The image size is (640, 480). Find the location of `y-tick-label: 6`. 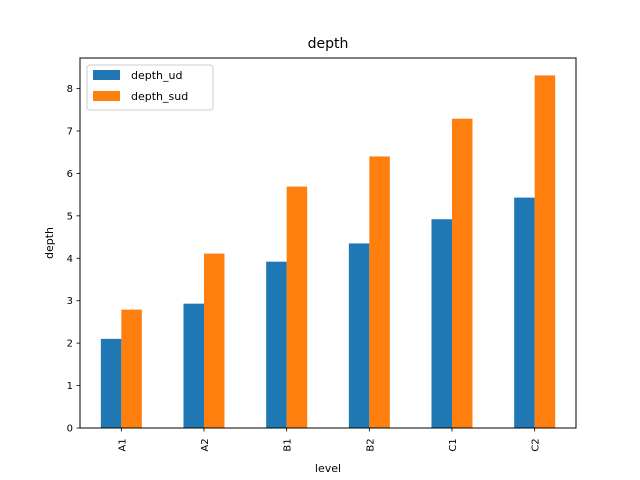

y-tick-label: 6 is located at coordinates (70, 174).